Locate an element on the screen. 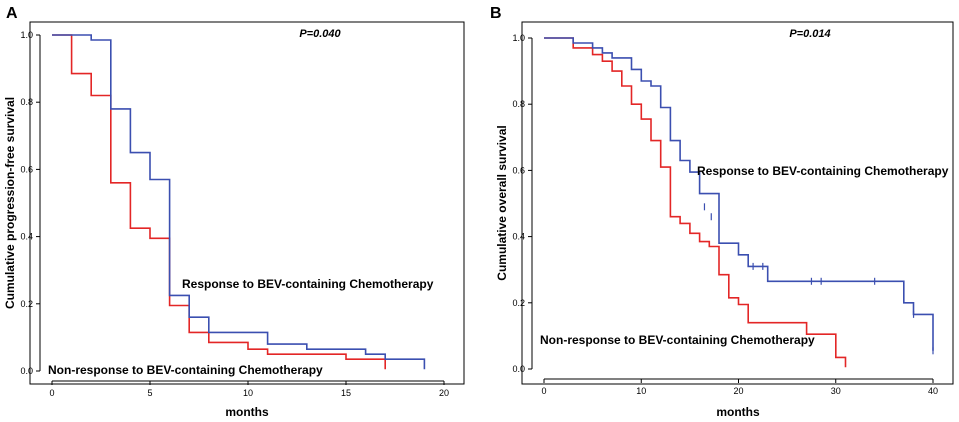  panel-a-letter: A is located at coordinates (12, 13).